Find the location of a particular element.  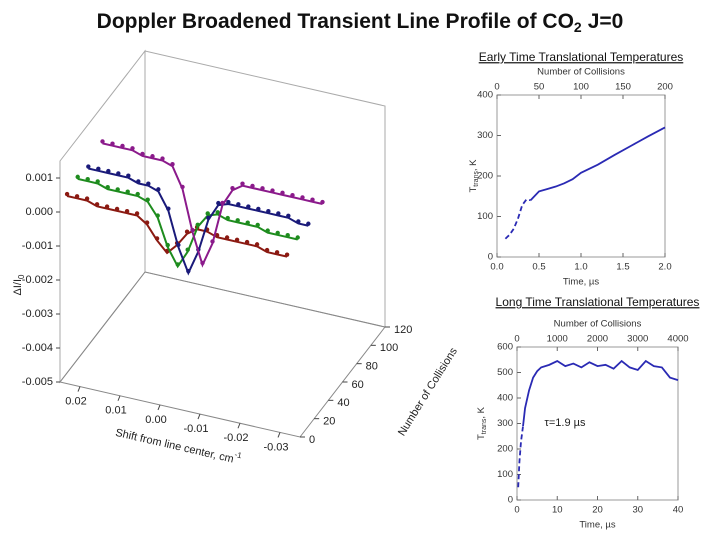

x2-tick-label: 150 is located at coordinates (623, 87).